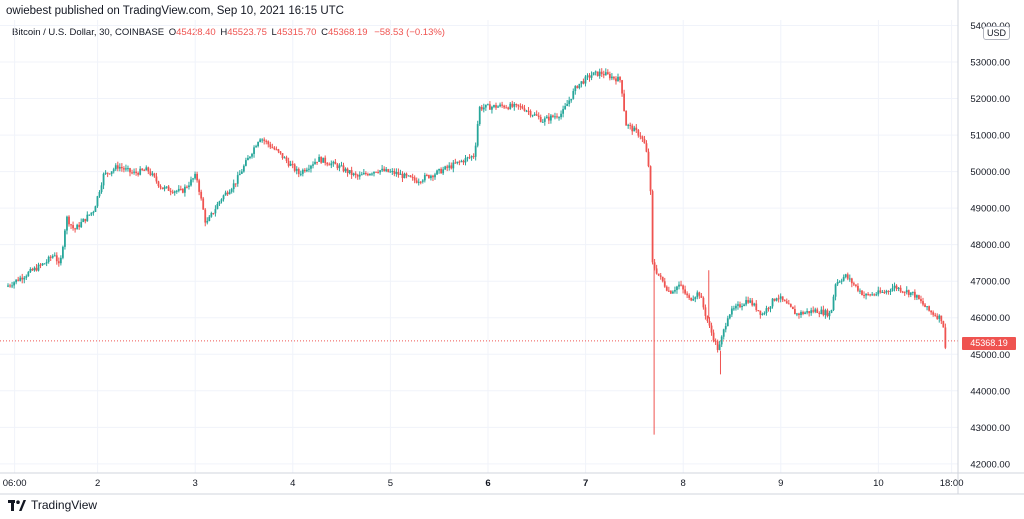 The height and width of the screenshot is (519, 1024). I want to click on x-tick-label: 18:00, so click(952, 483).